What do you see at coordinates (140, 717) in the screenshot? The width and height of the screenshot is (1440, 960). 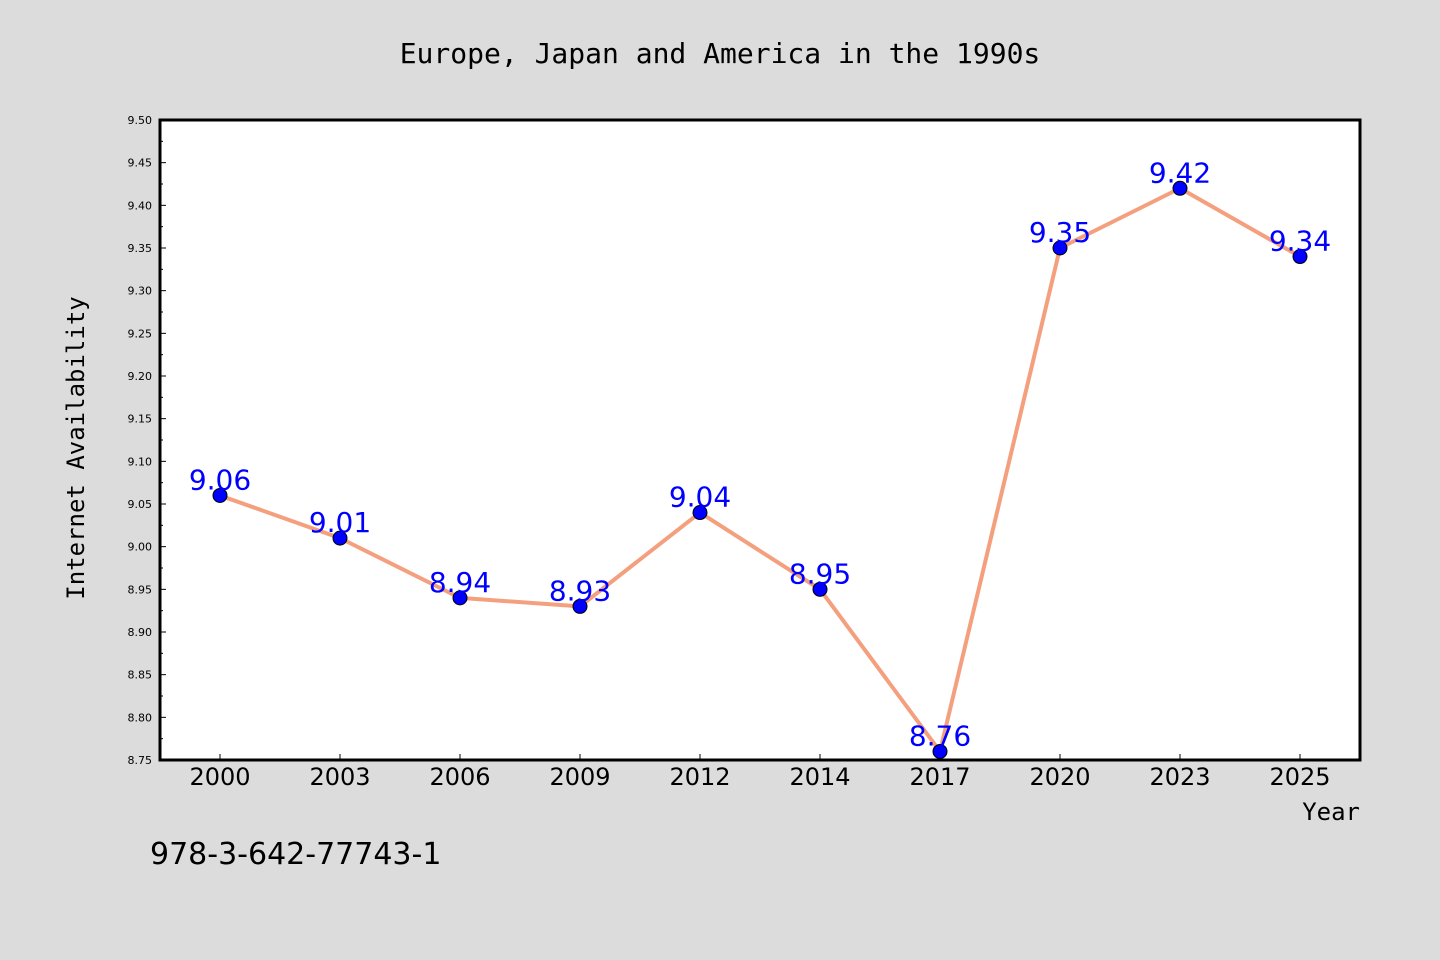 I see `y-tick-label: 8.80` at bounding box center [140, 717].